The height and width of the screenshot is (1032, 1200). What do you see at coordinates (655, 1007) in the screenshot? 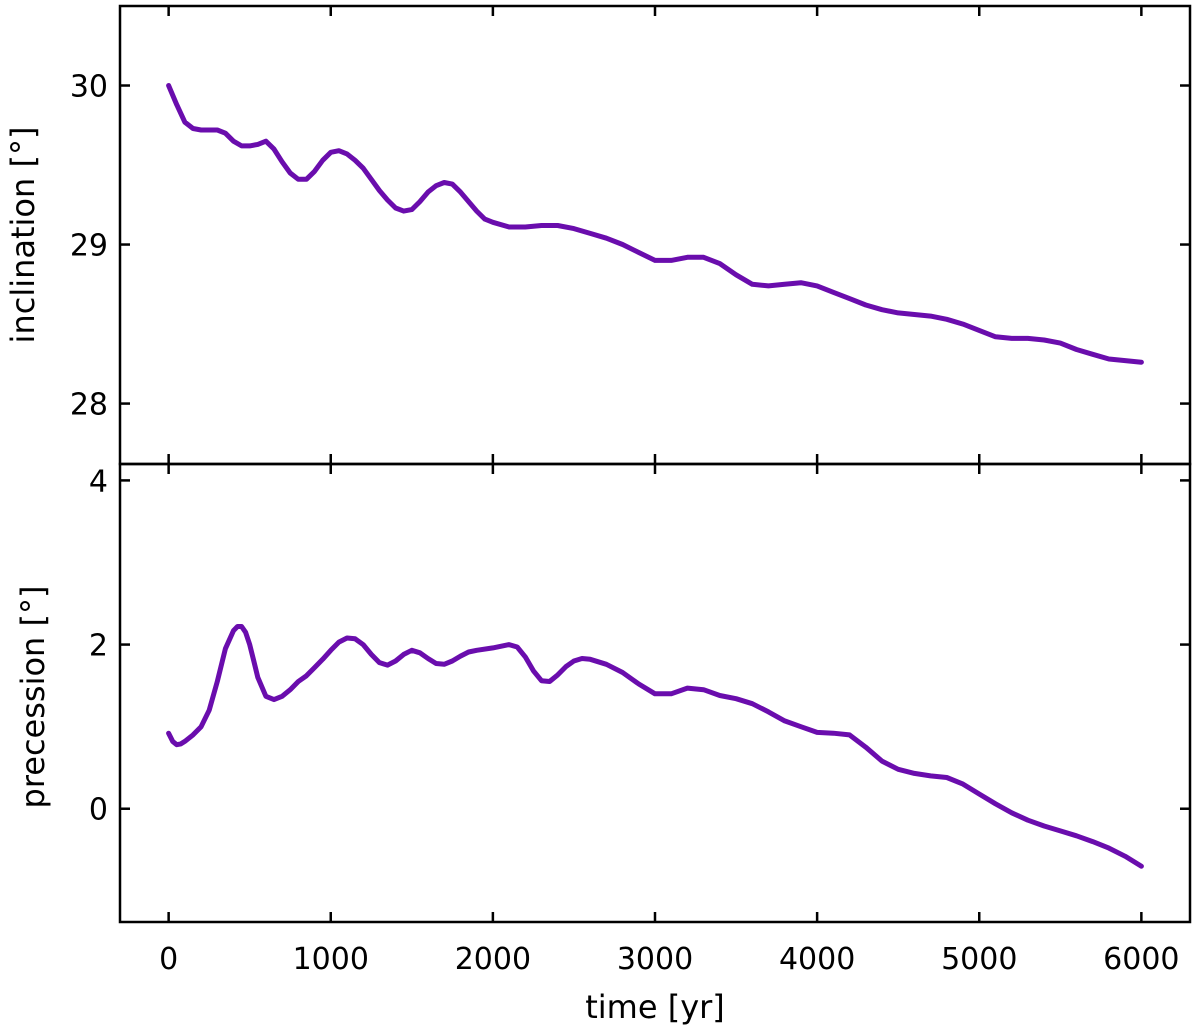
I see `time-axis-label: time [yr]` at bounding box center [655, 1007].